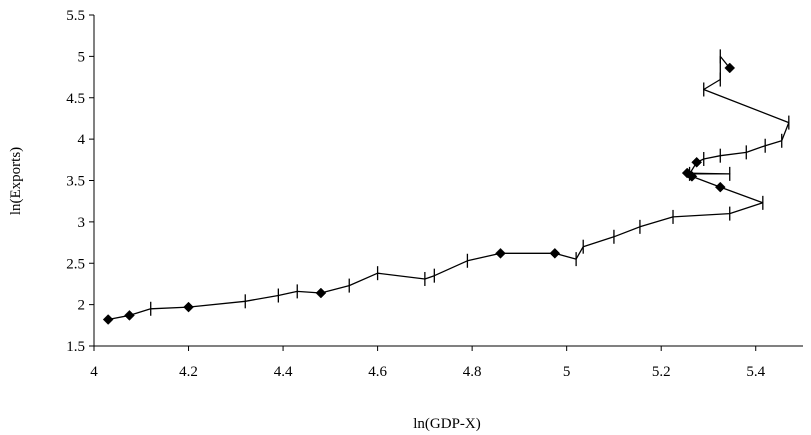 This screenshot has height=435, width=811. What do you see at coordinates (75, 99) in the screenshot?
I see `y-tick-label: 4.5` at bounding box center [75, 99].